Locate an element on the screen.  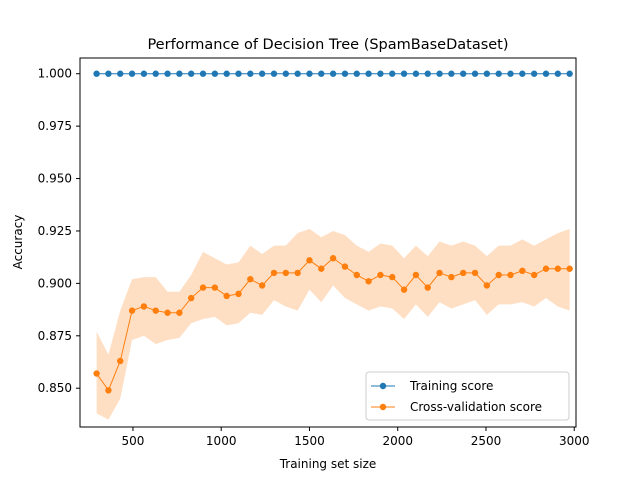
y-tick-label: 0.950 is located at coordinates (55, 179).